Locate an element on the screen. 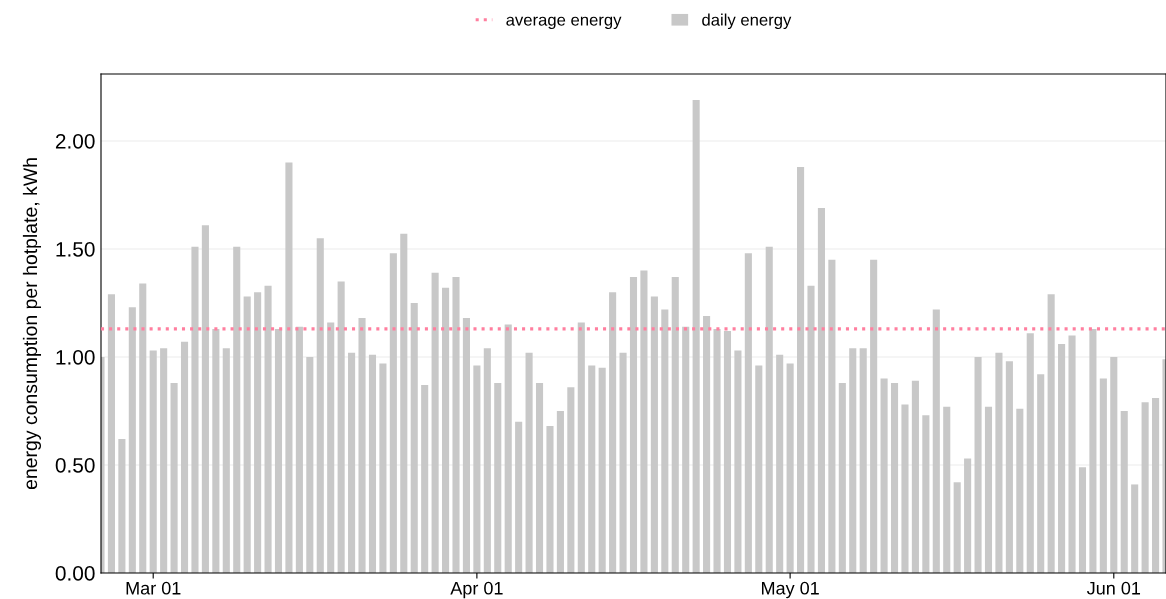 Image resolution: width=1166 pixels, height=599 pixels. y-tick-label: 1.00 is located at coordinates (75, 357).